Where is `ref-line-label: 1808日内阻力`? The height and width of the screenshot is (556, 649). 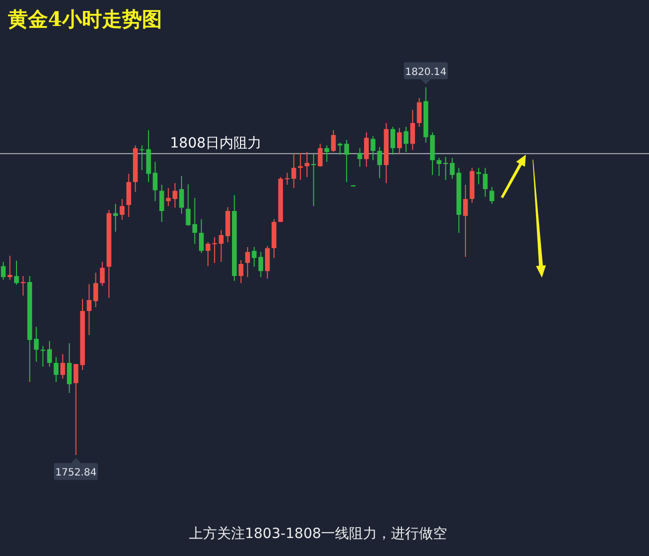
ref-line-label: 1808日内阻力 is located at coordinates (216, 144).